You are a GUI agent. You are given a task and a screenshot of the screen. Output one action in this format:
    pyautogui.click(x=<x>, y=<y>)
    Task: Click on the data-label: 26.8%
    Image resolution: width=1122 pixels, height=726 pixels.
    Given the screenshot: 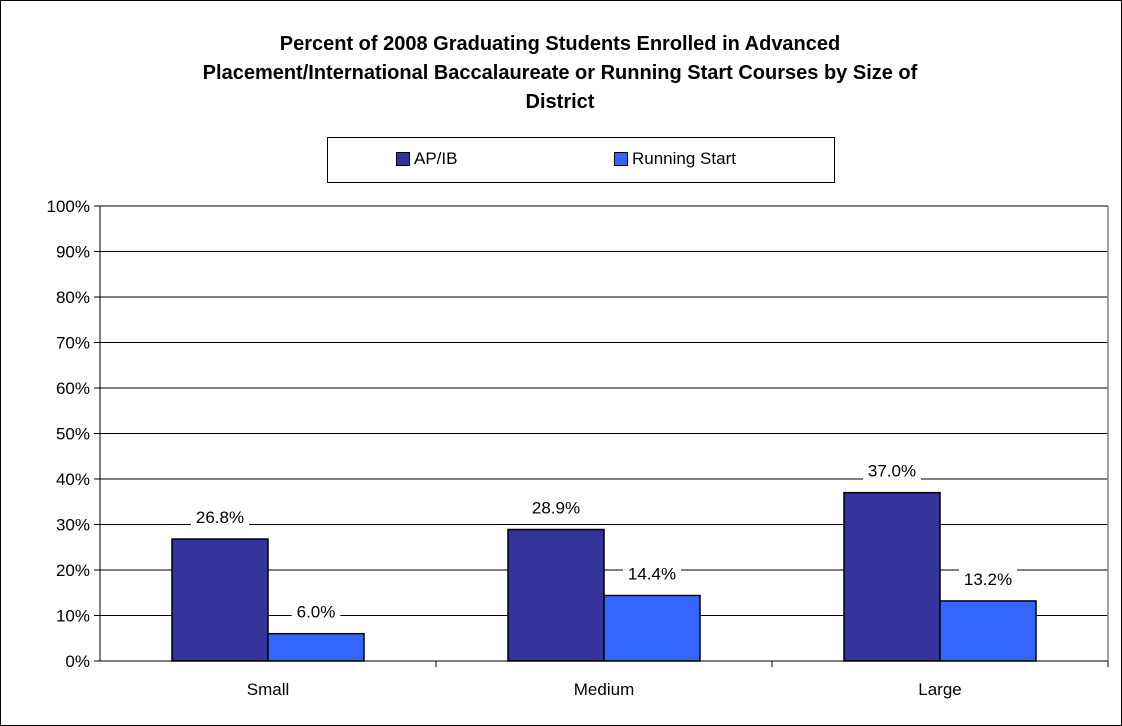 What is the action you would take?
    pyautogui.click(x=220, y=517)
    